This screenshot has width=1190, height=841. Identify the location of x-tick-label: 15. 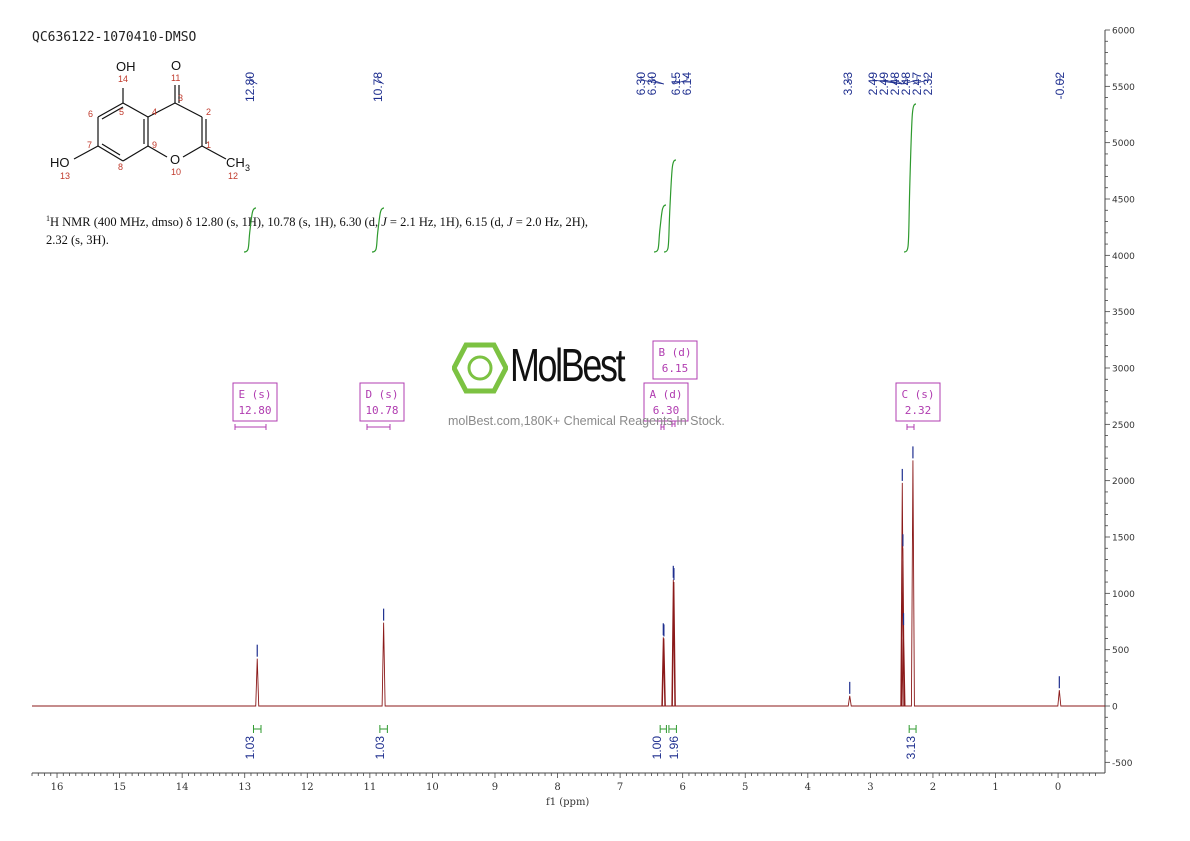
(119, 787).